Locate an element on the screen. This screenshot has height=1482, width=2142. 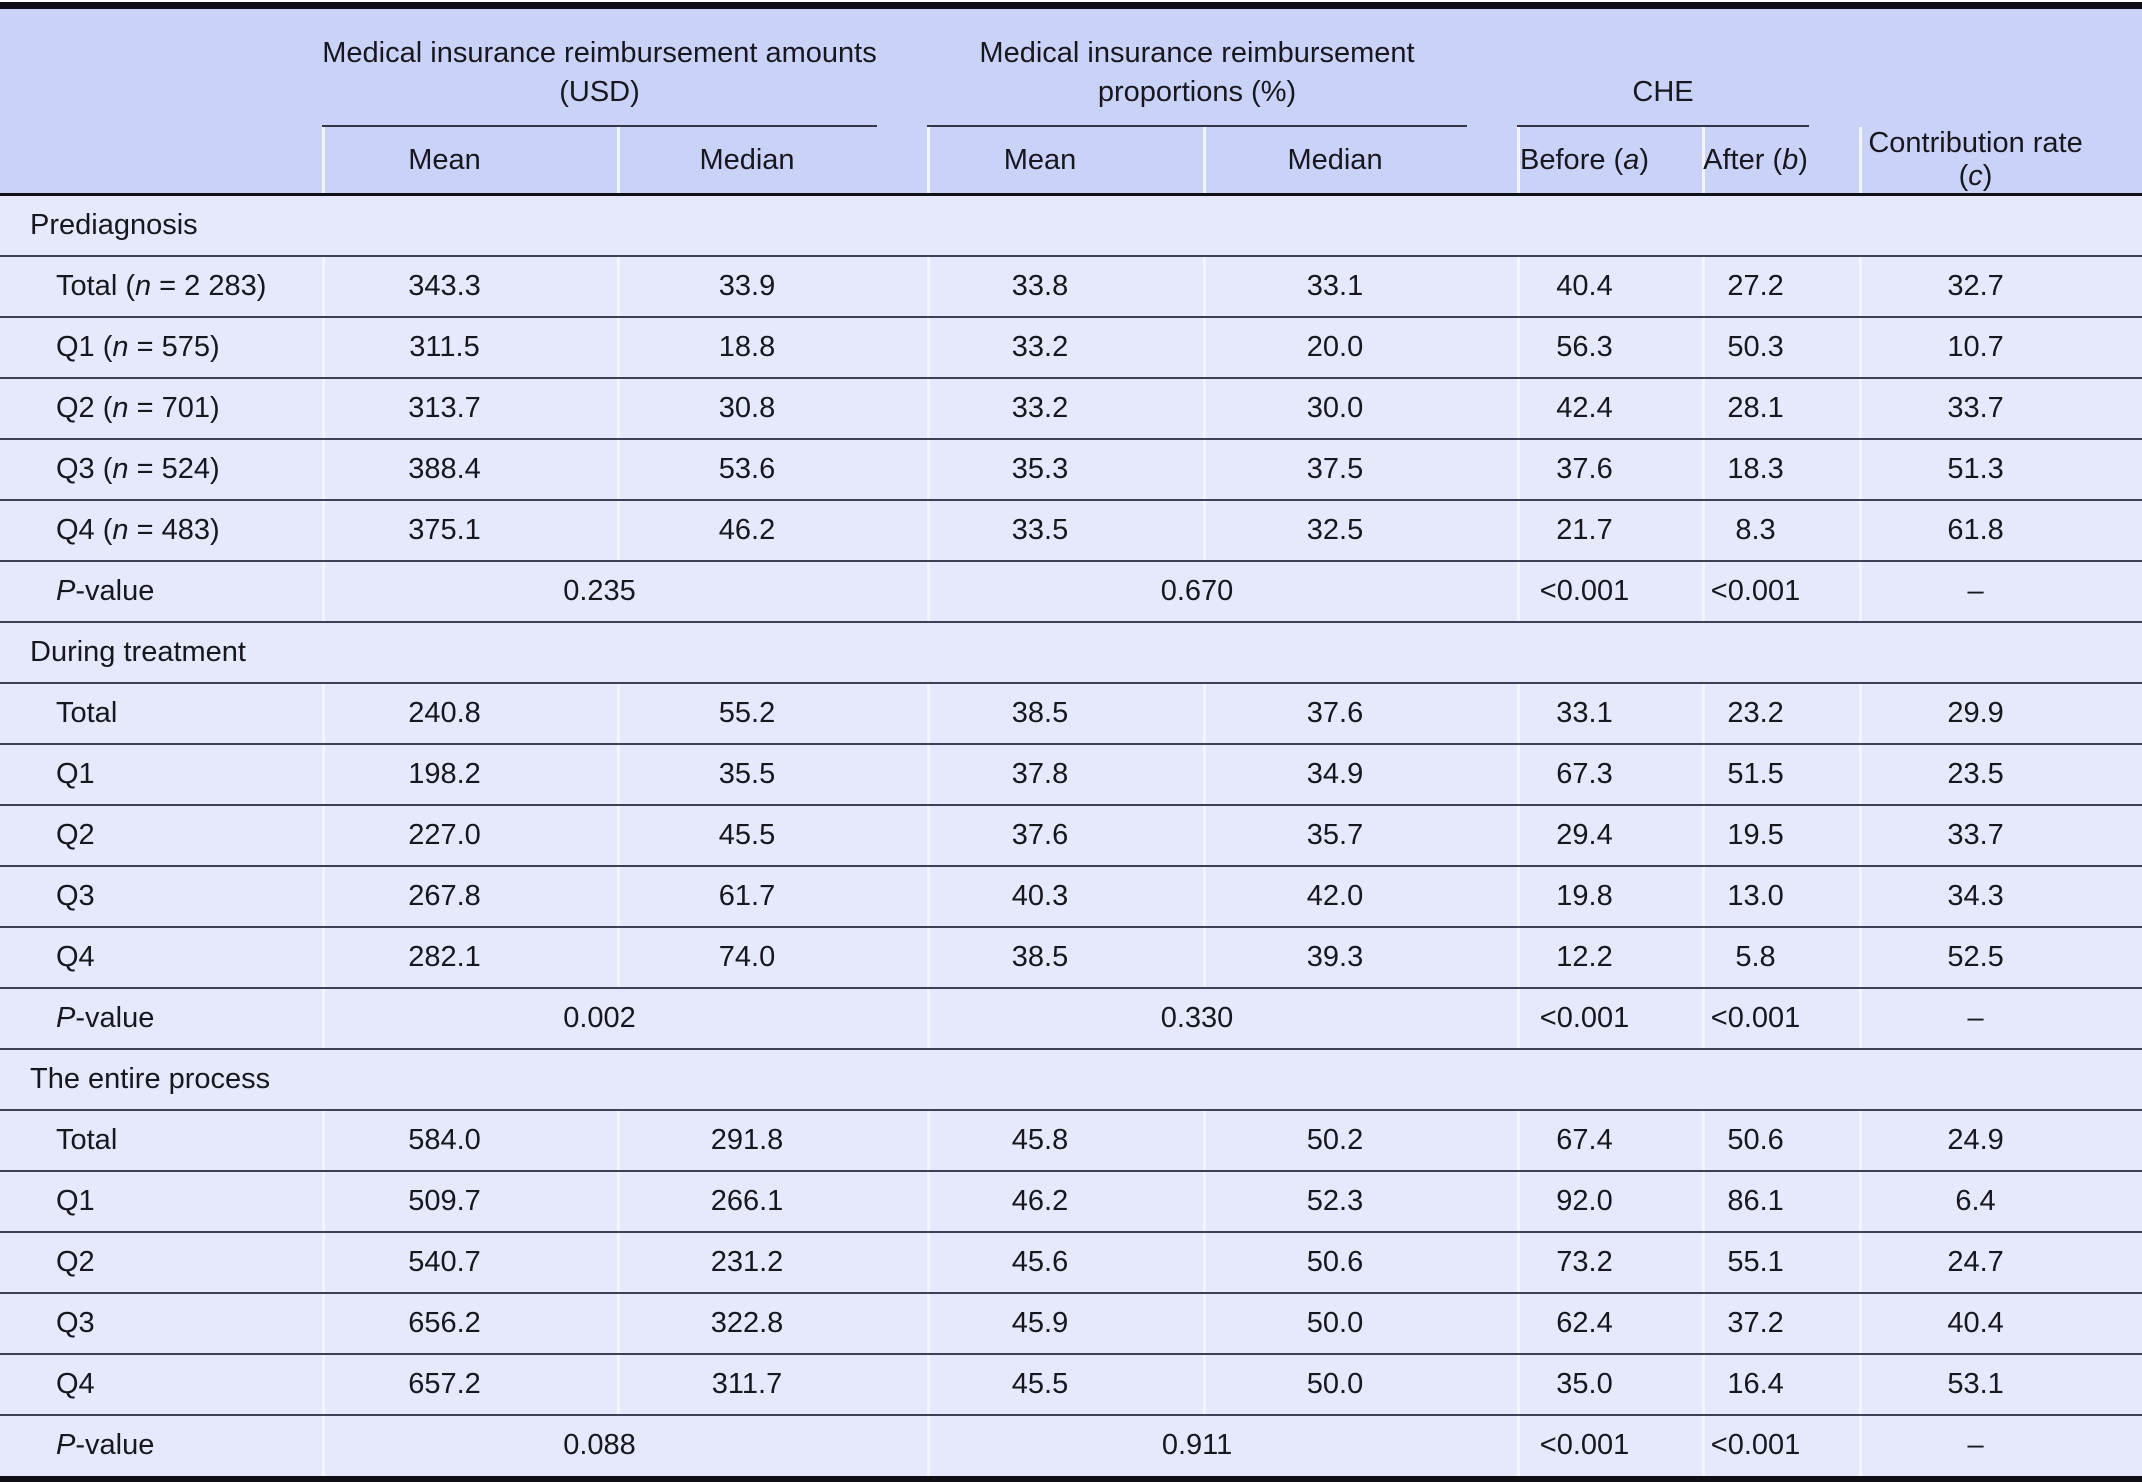
cell-proportions-mean: 37.8 is located at coordinates (1065, 773).